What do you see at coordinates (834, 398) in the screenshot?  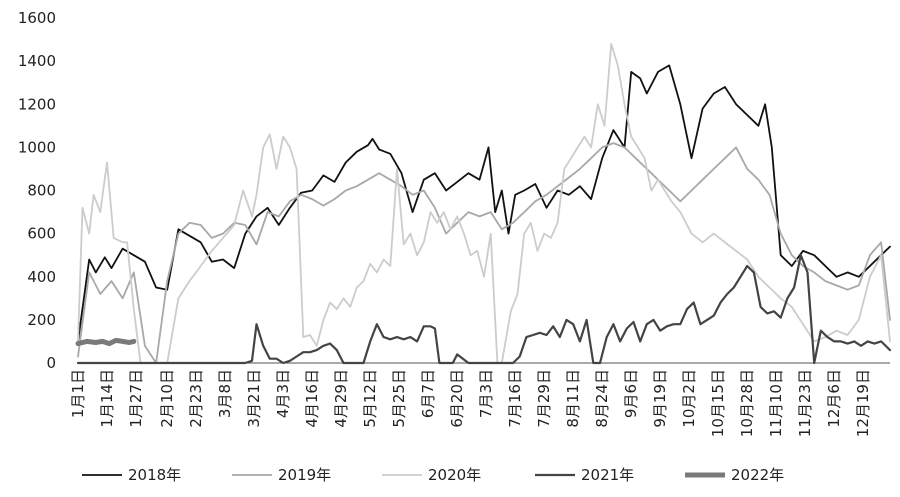 I see `x-tick-label: 12月6日` at bounding box center [834, 398].